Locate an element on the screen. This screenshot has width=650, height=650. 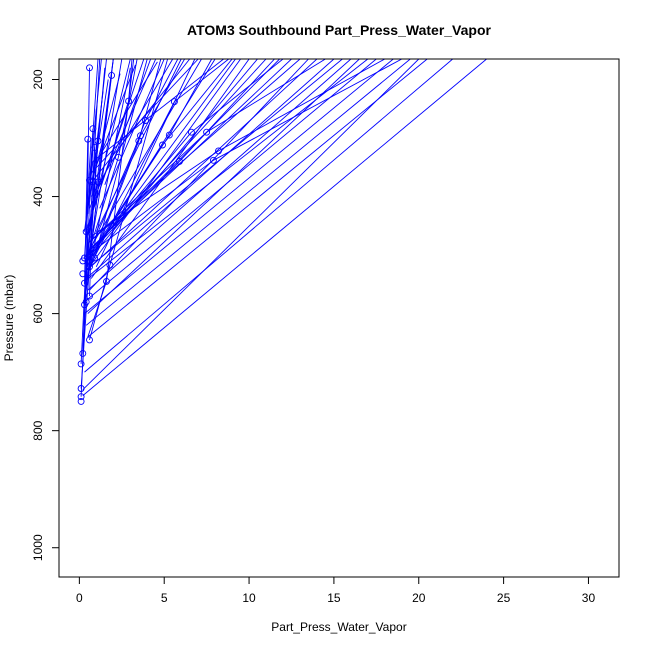
x-tick-label: 5 is located at coordinates (164, 598).